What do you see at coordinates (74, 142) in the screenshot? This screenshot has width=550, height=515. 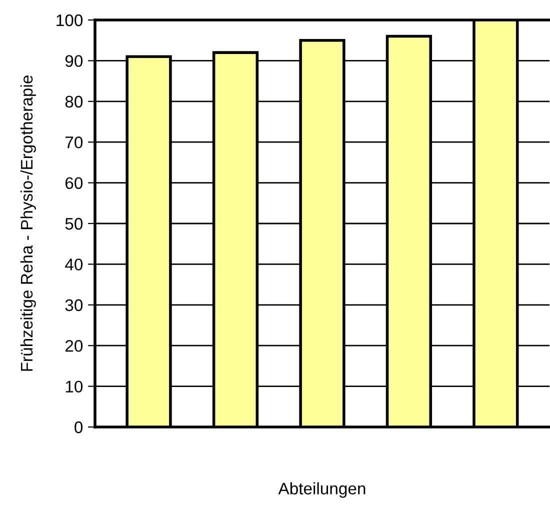 I see `y-tick-label: 70` at bounding box center [74, 142].